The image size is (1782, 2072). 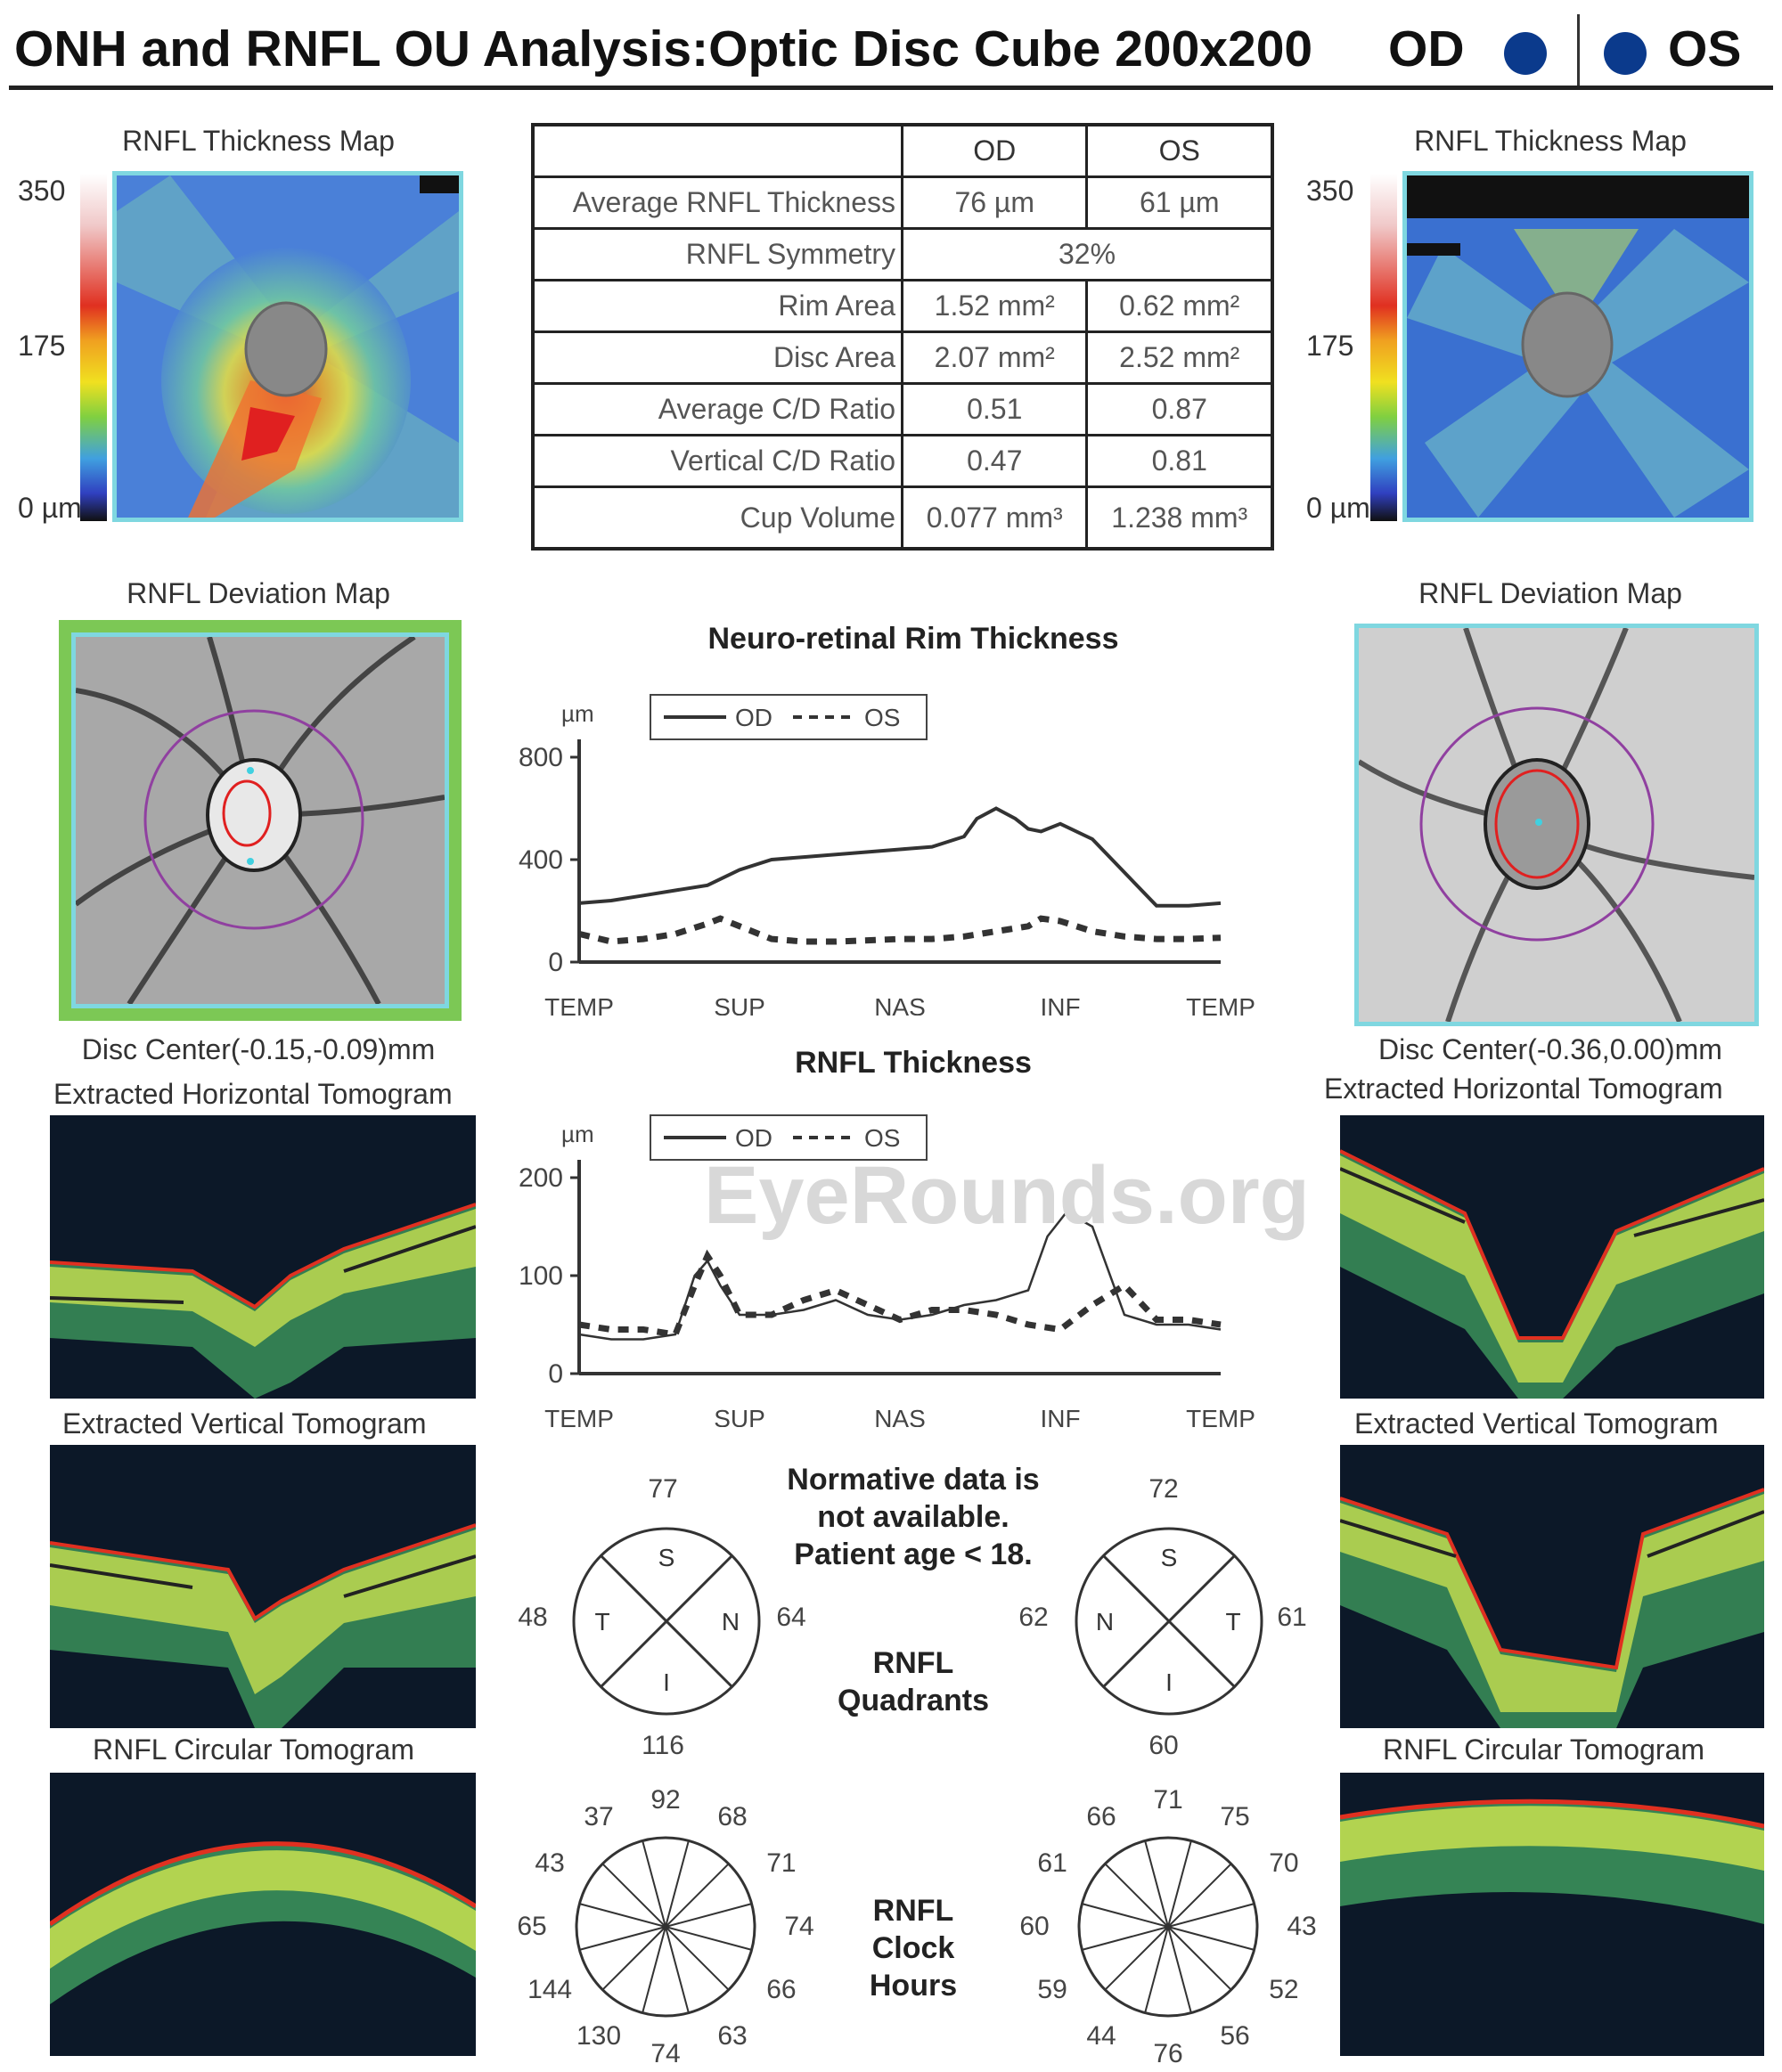 I want to click on clock-hour-value: 61, so click(x=1052, y=1863).